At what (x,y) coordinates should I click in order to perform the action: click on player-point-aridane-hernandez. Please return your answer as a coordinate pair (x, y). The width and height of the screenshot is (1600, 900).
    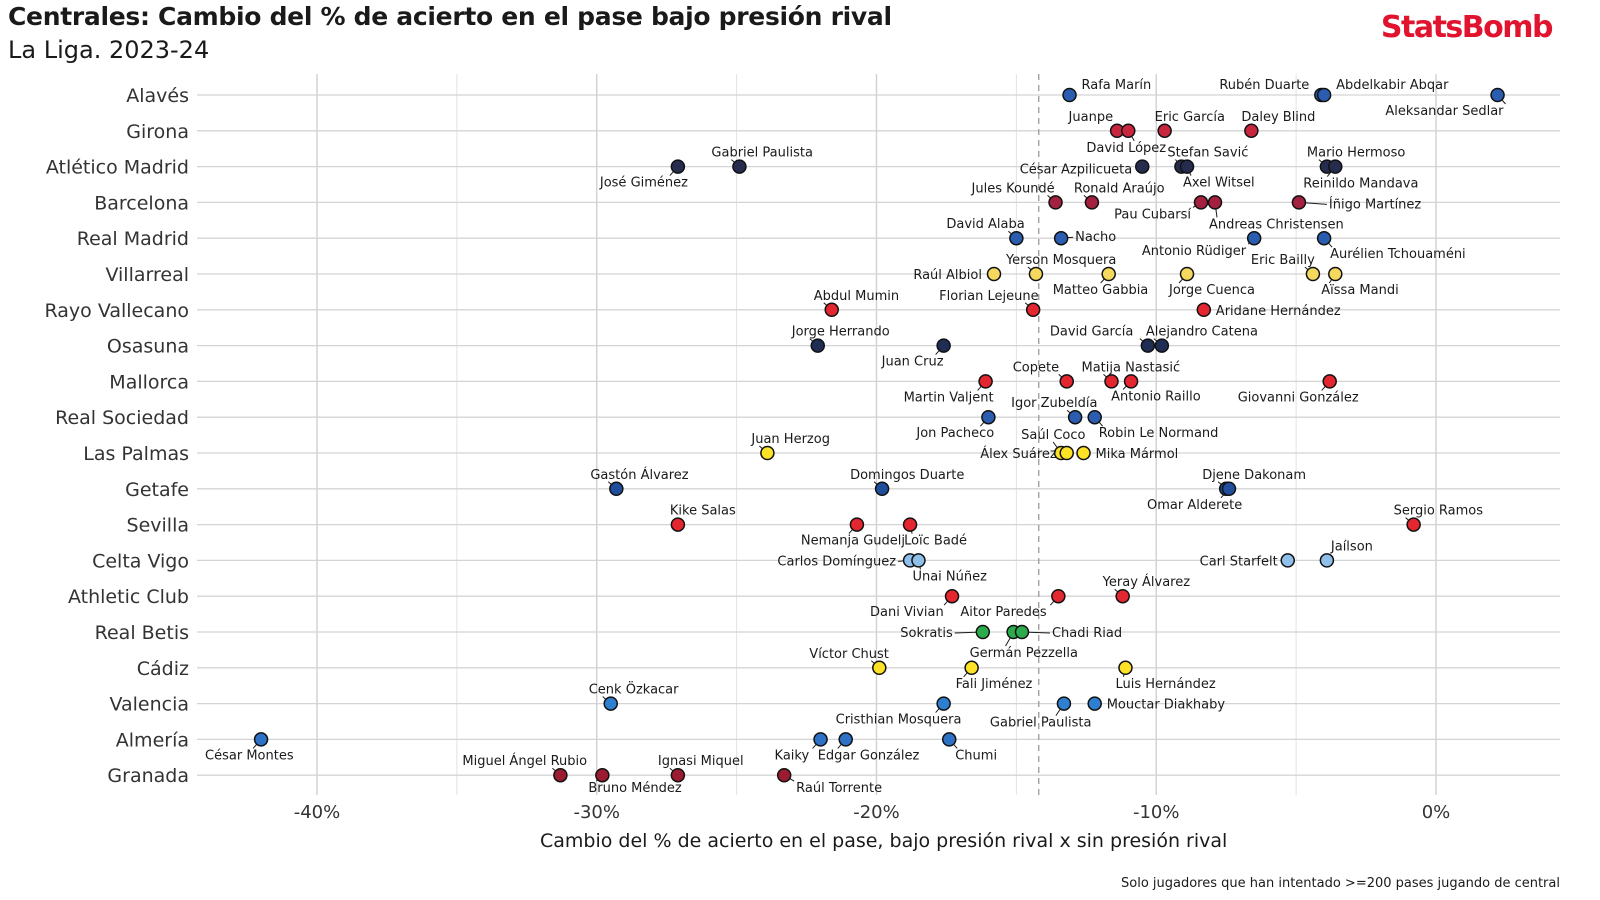
    Looking at the image, I should click on (1204, 310).